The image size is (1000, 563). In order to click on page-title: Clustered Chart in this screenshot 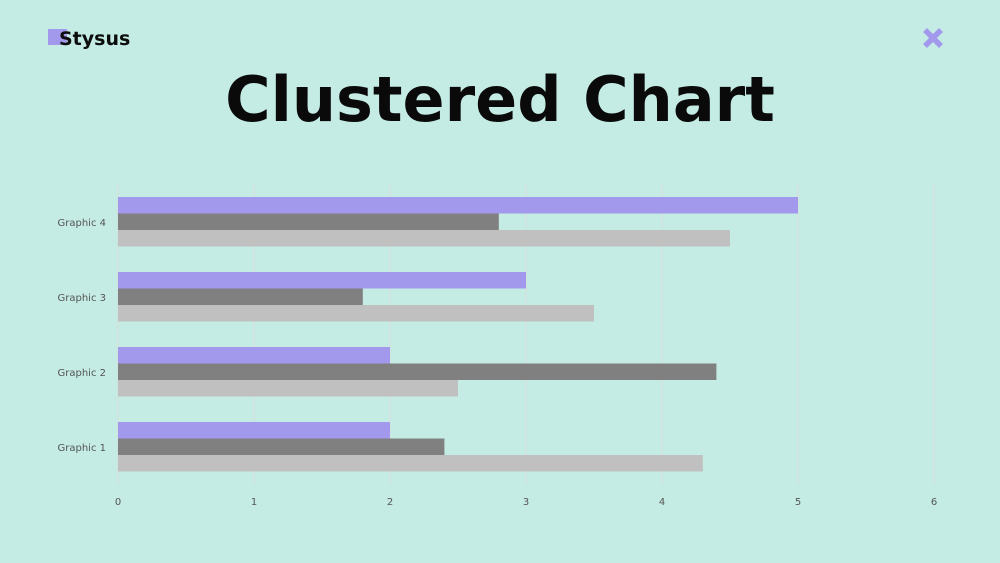, I will do `click(500, 99)`.